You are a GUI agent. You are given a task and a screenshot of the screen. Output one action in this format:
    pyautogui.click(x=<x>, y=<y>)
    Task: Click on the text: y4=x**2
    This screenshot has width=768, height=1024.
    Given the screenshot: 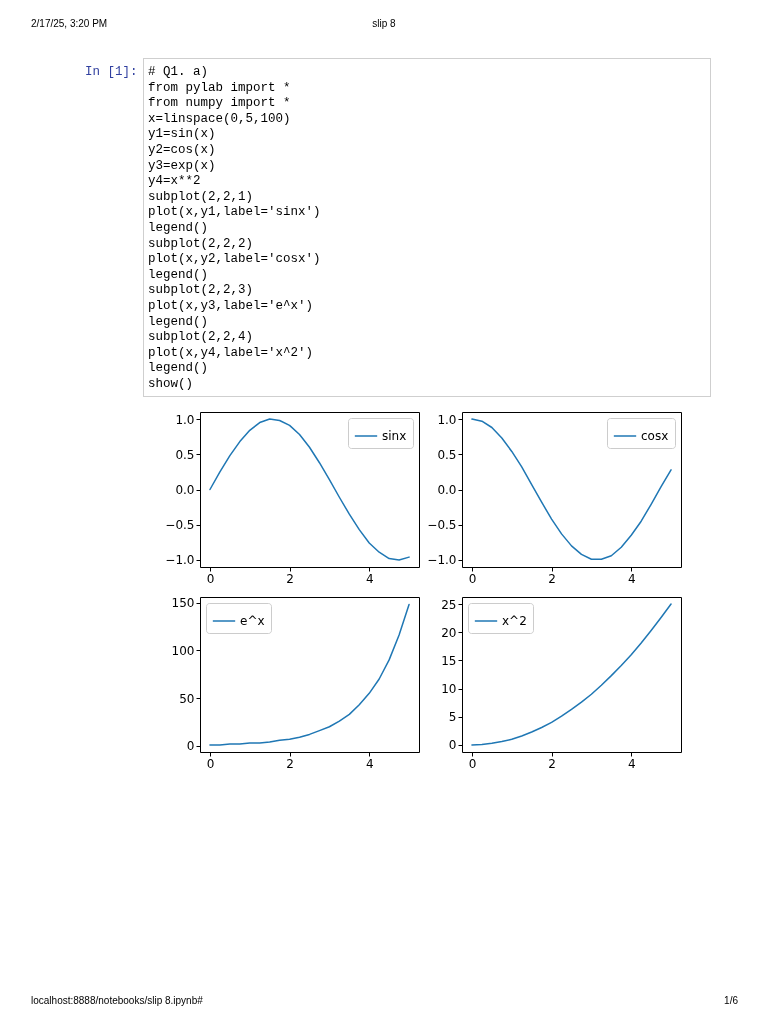 What is the action you would take?
    pyautogui.click(x=175, y=182)
    